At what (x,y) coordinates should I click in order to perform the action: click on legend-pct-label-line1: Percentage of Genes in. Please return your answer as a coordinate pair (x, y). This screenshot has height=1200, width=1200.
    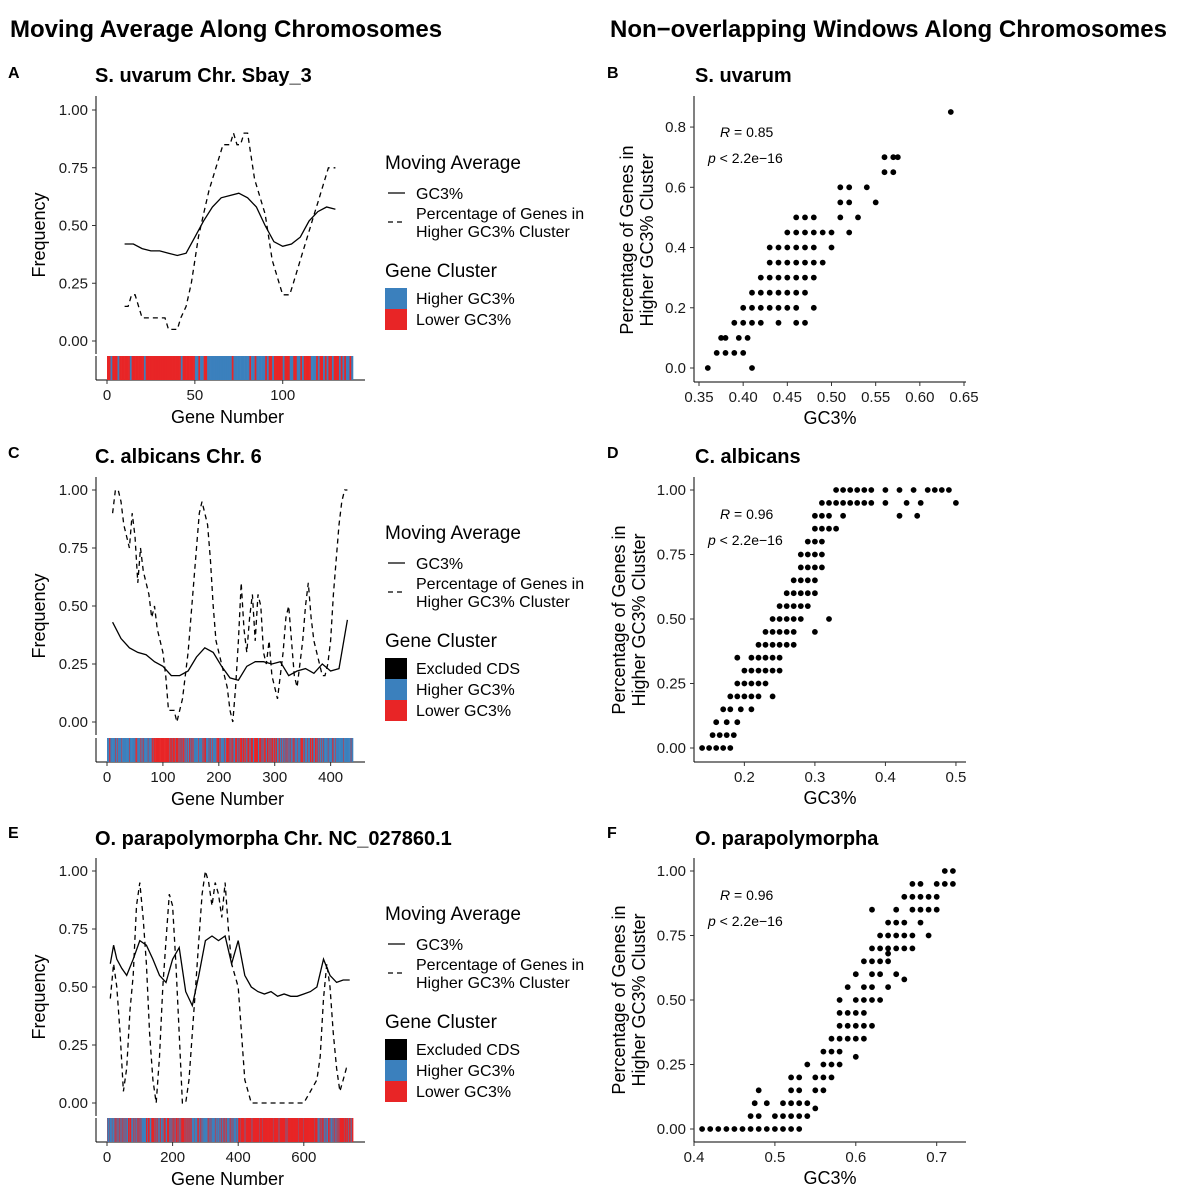
    Looking at the image, I should click on (500, 965).